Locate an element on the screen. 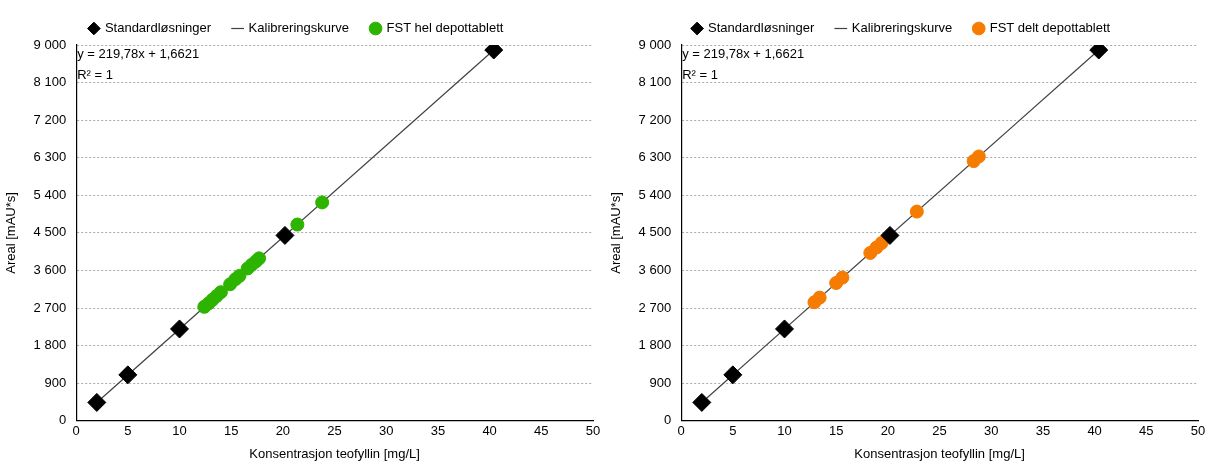  legend-label: FST hel depottablett is located at coordinates (445, 28).